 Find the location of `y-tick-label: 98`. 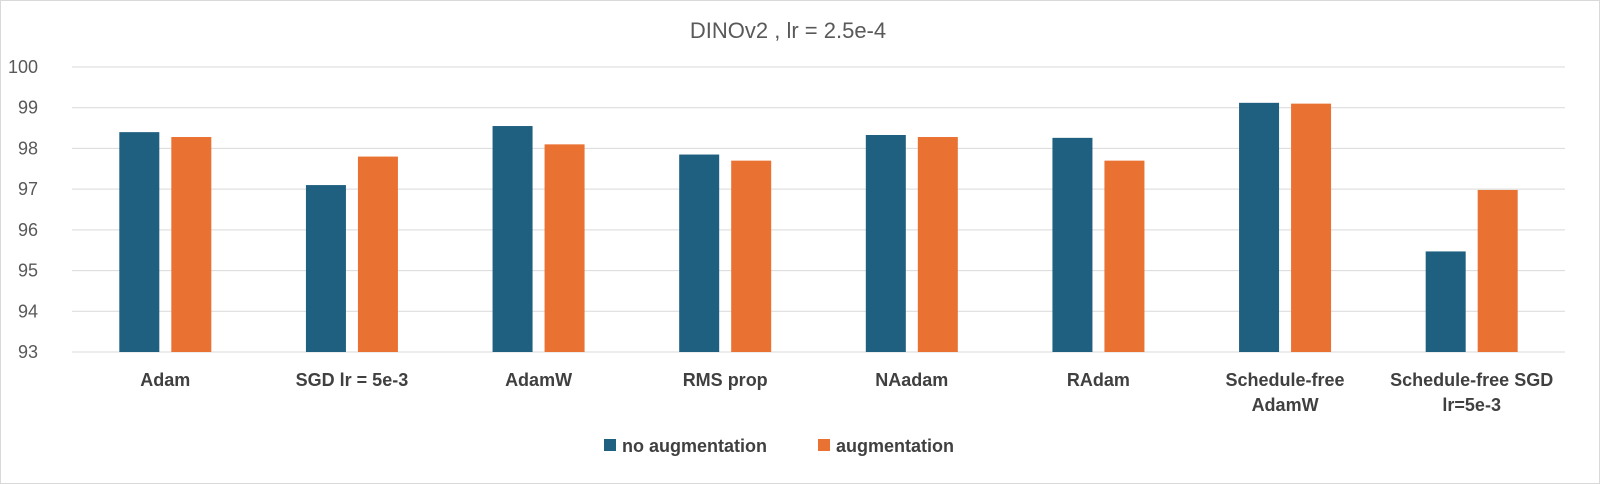

y-tick-label: 98 is located at coordinates (28, 148).